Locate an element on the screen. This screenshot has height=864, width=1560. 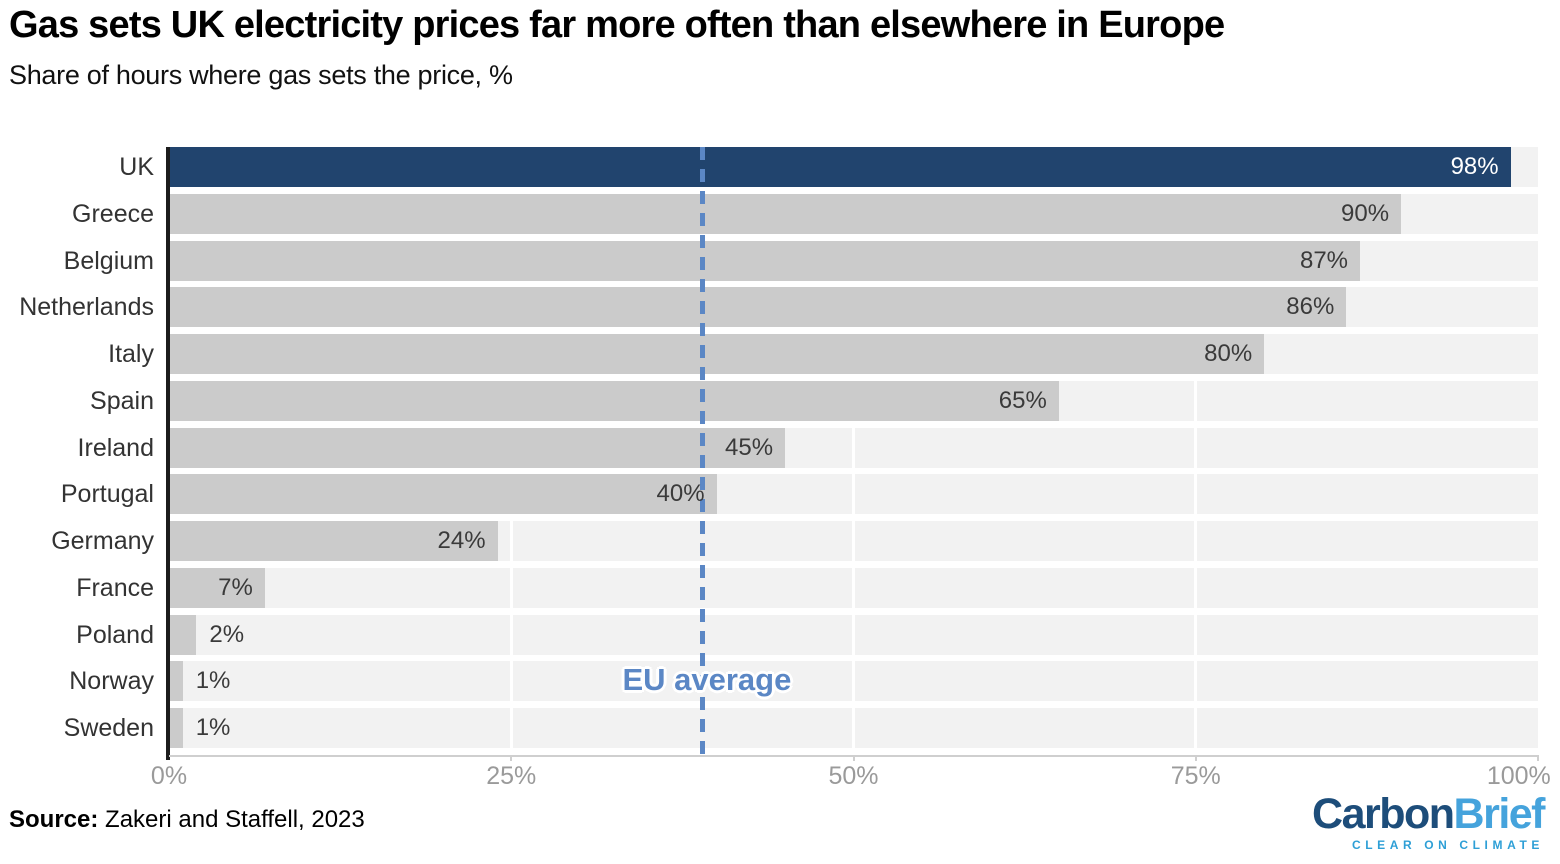
category-label-norway: Norway is located at coordinates (111, 681).